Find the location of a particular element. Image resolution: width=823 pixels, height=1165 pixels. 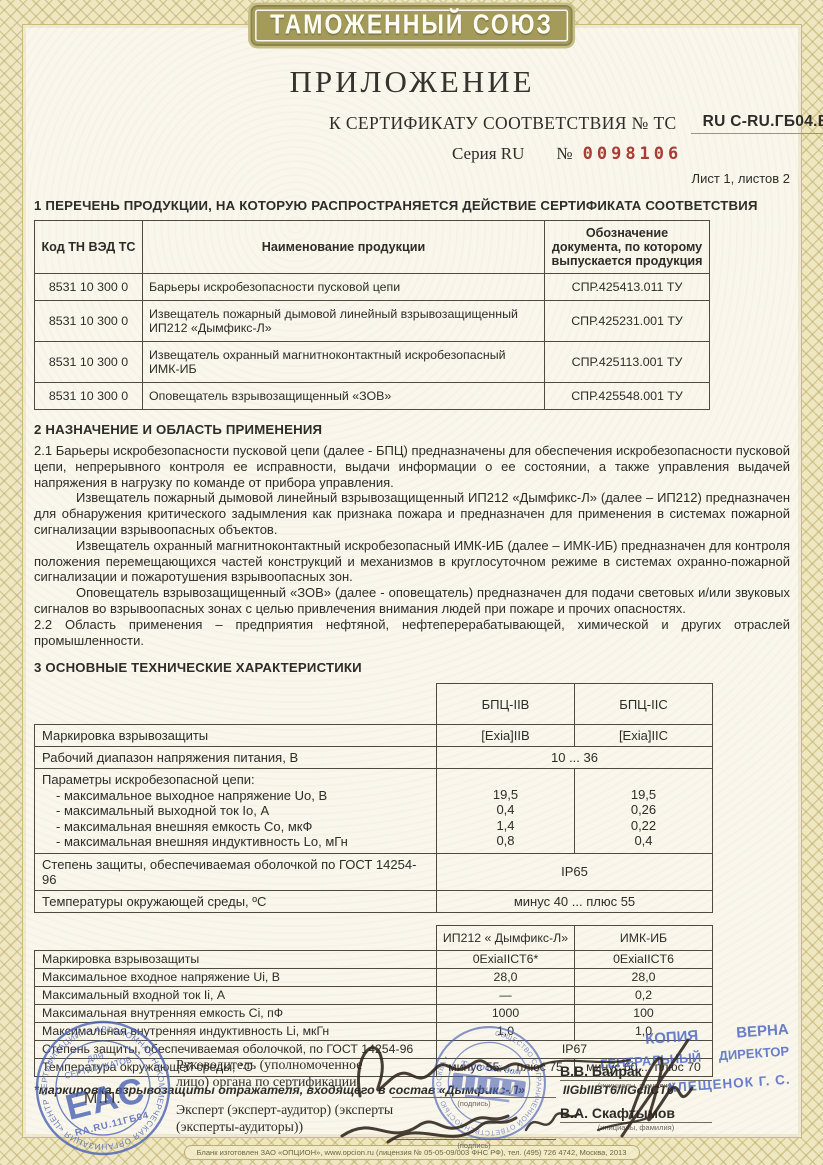

series-line: Серия RU № 0098106 is located at coordinates (621, 154).